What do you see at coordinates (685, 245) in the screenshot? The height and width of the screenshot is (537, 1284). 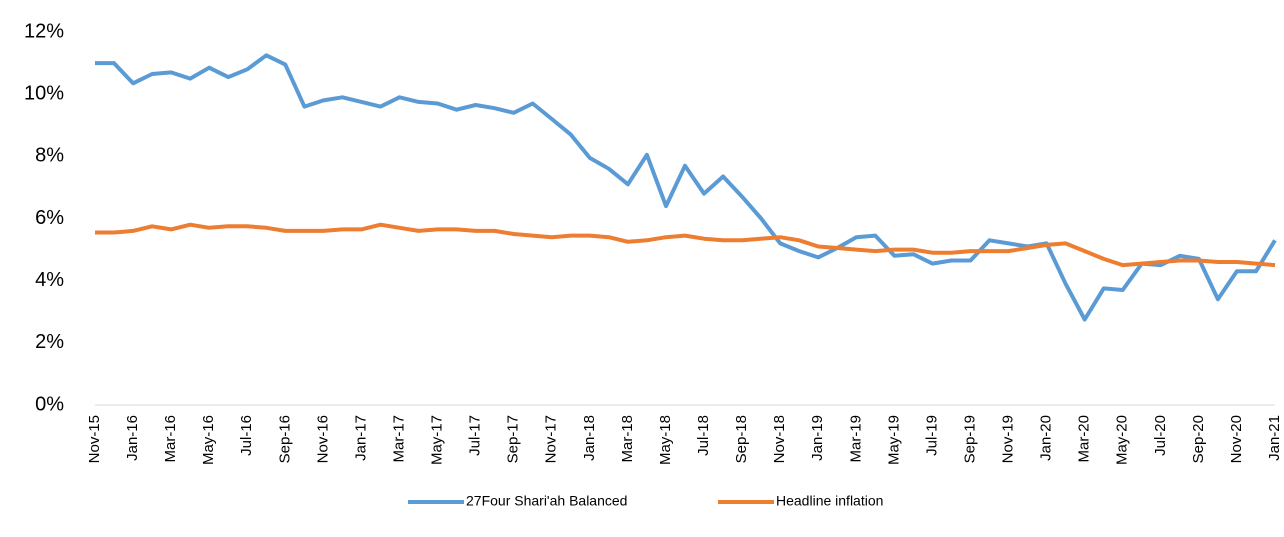 I see `series-line` at bounding box center [685, 245].